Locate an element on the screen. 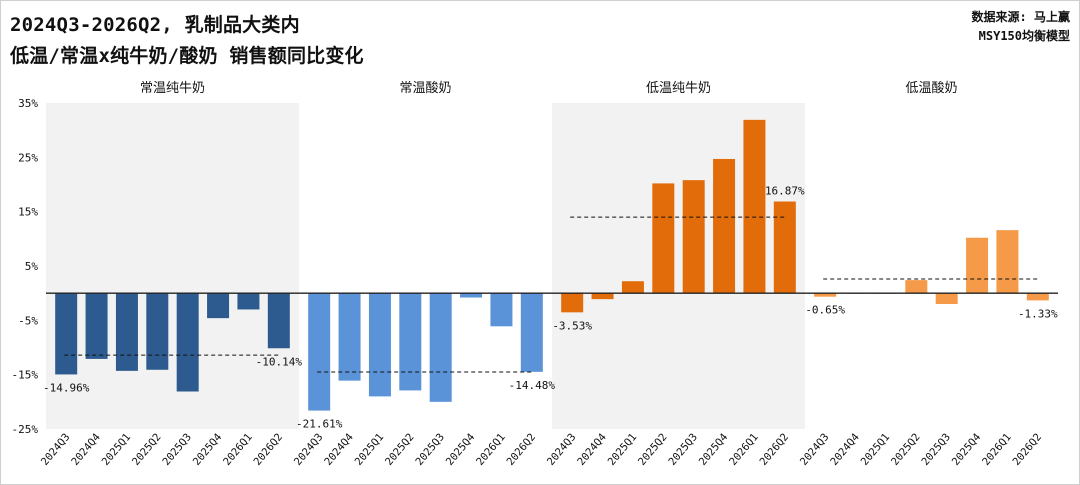  y-tick-label: -15% is located at coordinates (25, 375).